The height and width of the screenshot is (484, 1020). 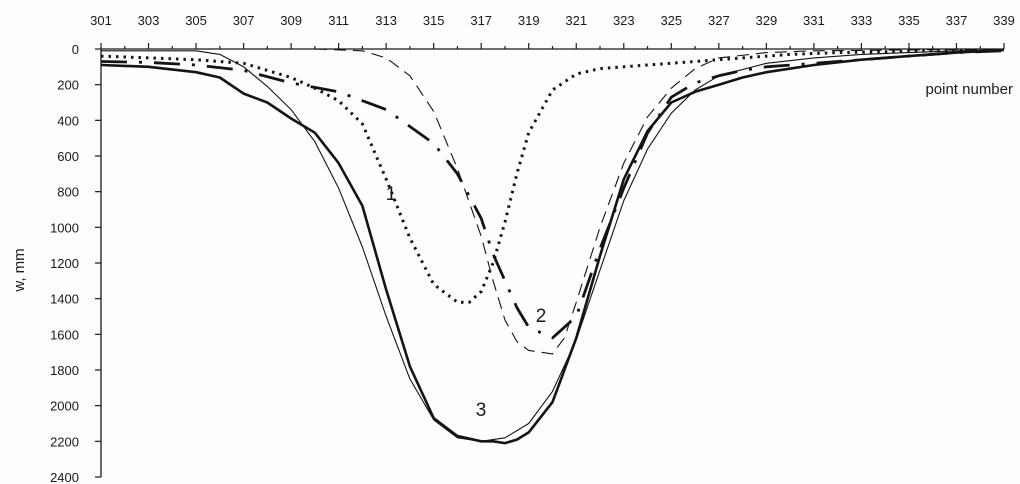 What do you see at coordinates (64, 299) in the screenshot?
I see `y-tick-label: 1400` at bounding box center [64, 299].